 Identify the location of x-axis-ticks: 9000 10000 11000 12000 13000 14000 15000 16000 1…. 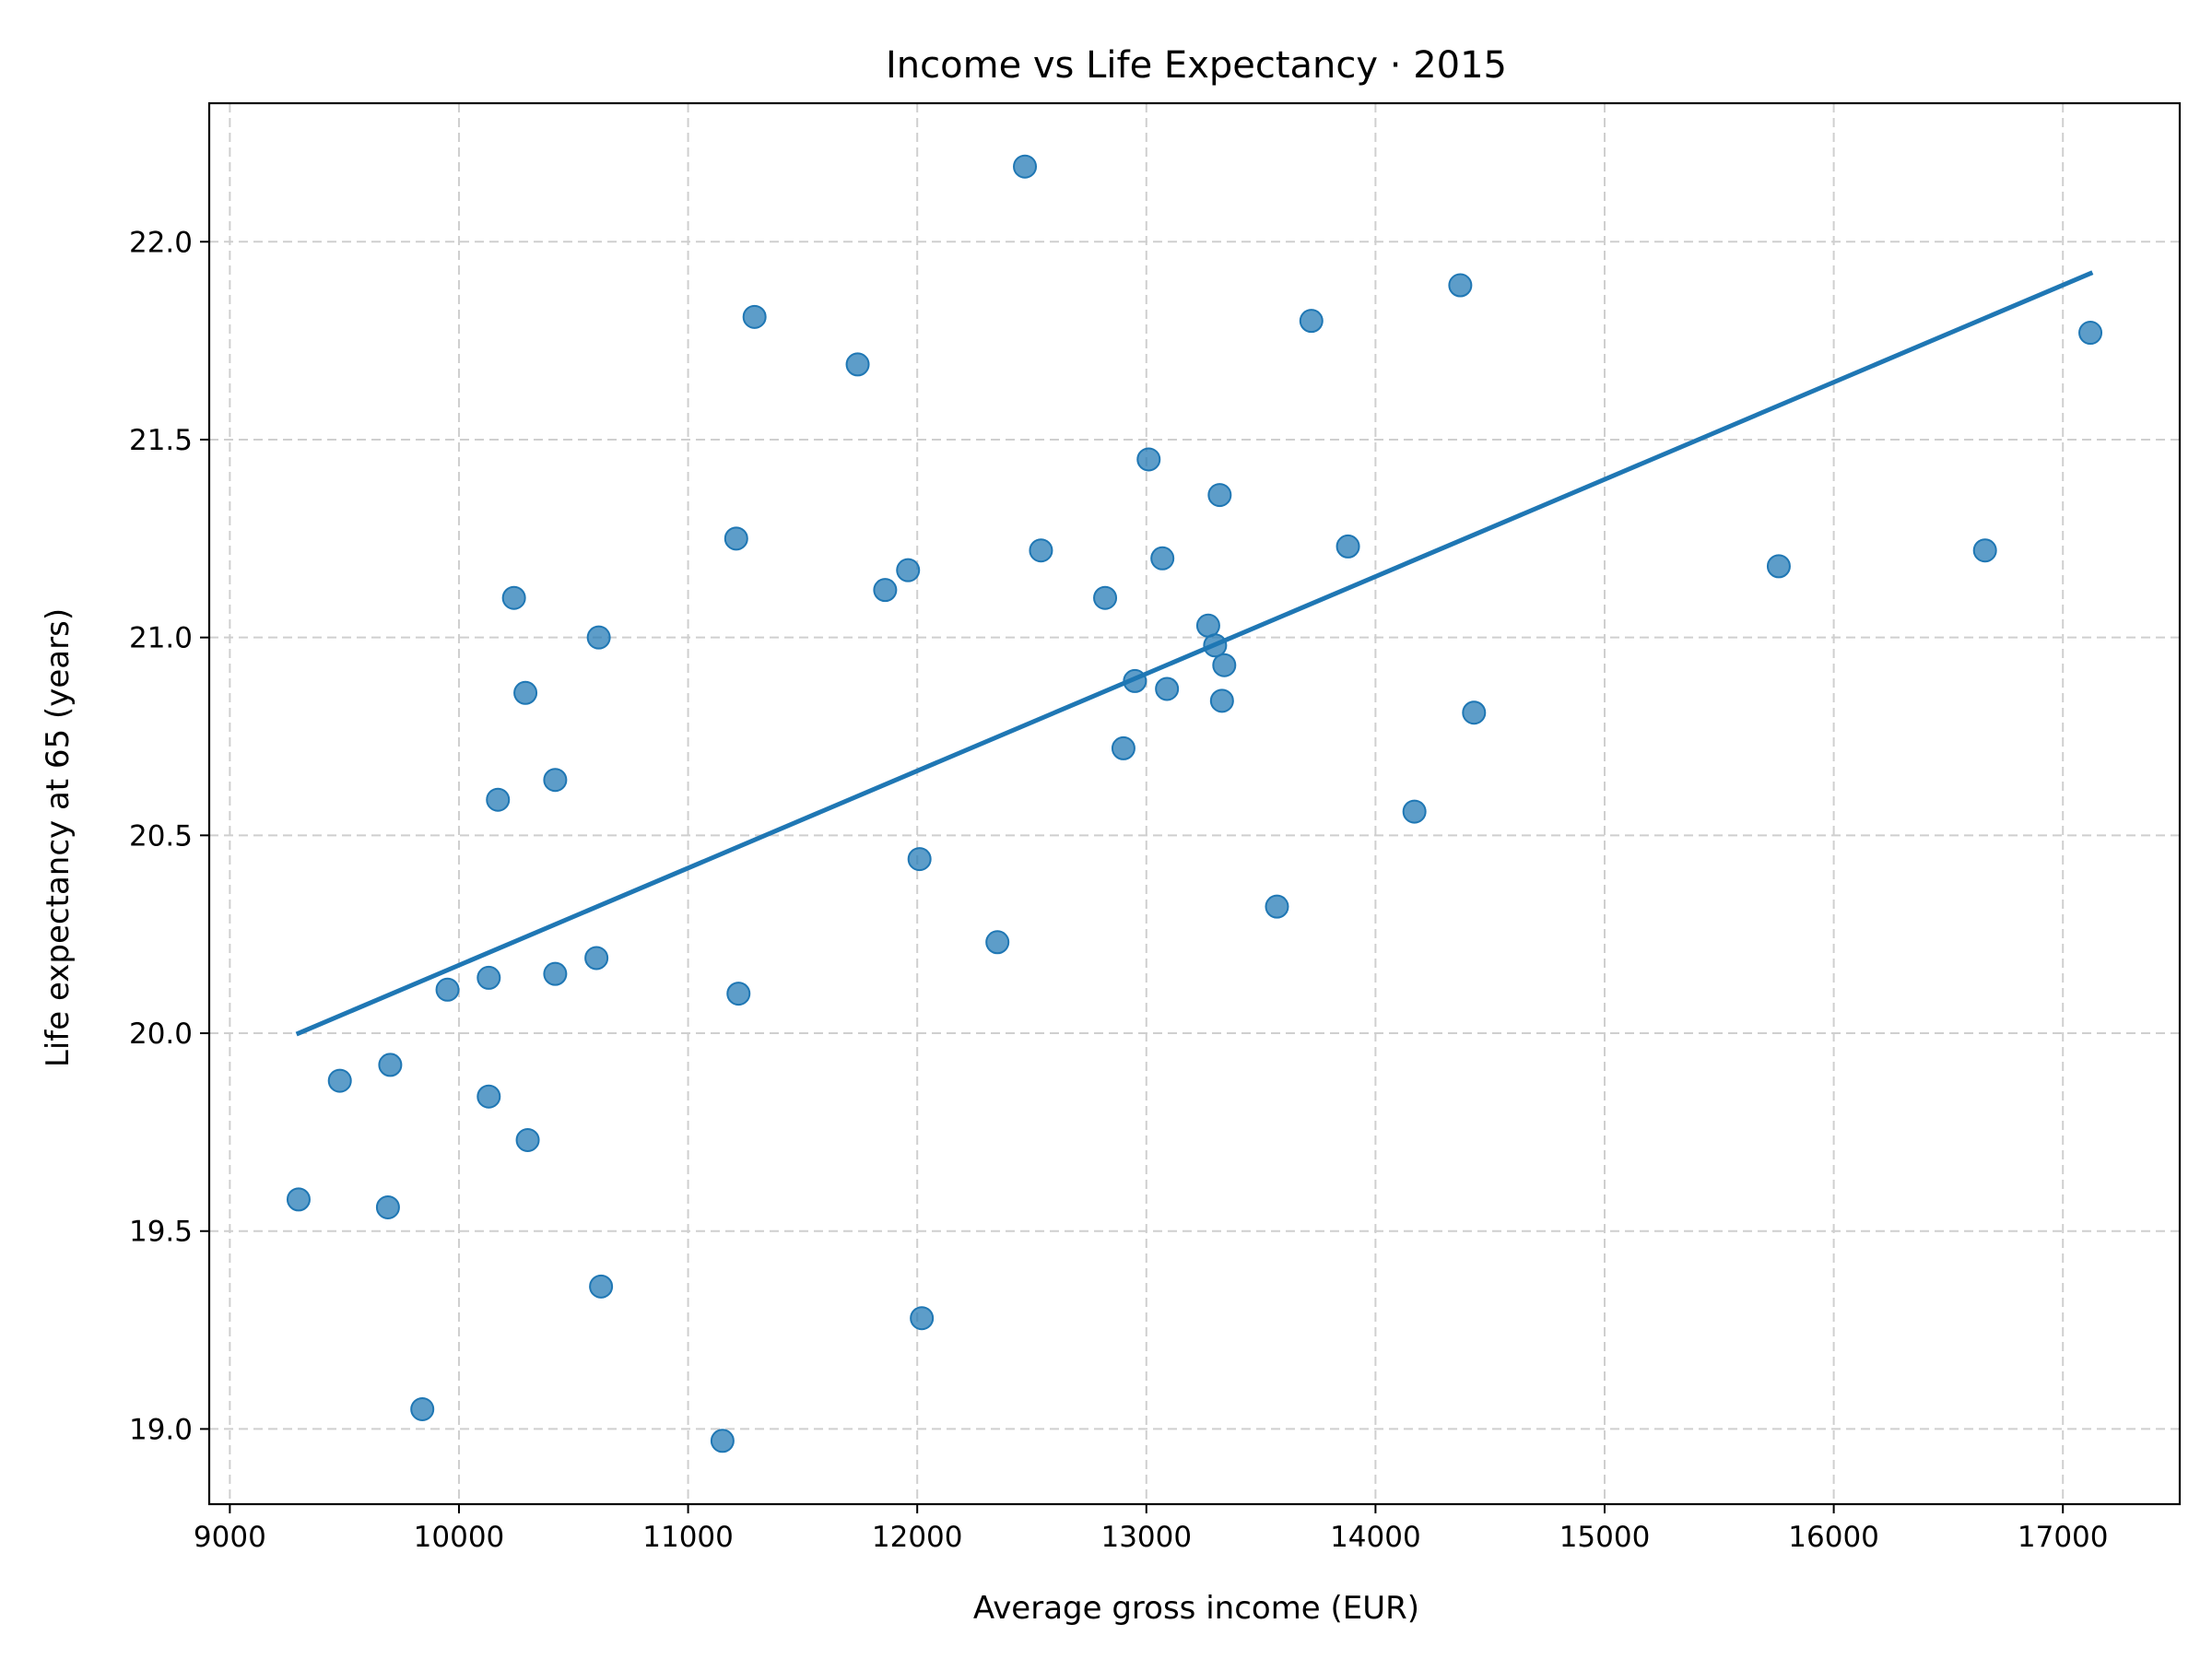
(1151, 1529).